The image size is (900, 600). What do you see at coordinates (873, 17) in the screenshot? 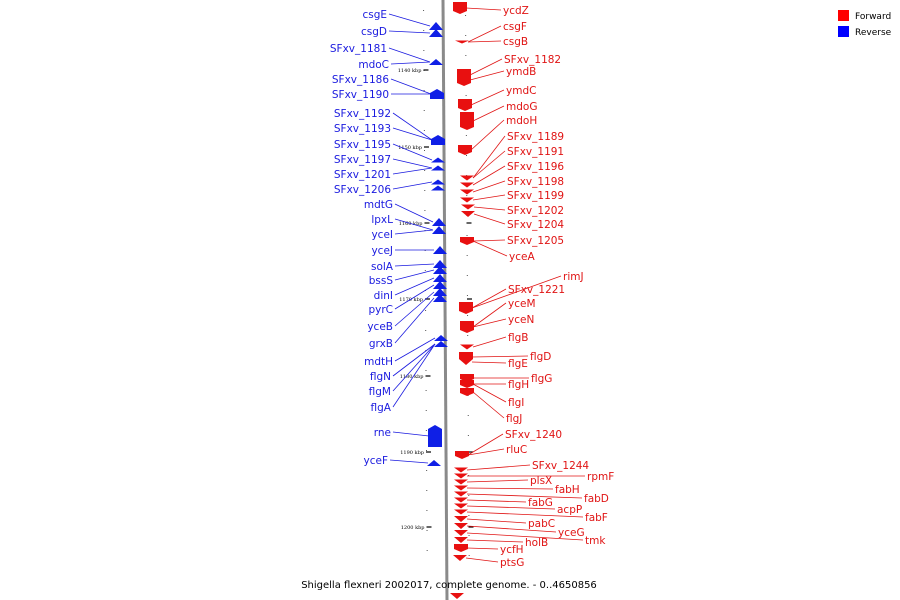
I see `legend-forward-label: Forward` at bounding box center [873, 17].